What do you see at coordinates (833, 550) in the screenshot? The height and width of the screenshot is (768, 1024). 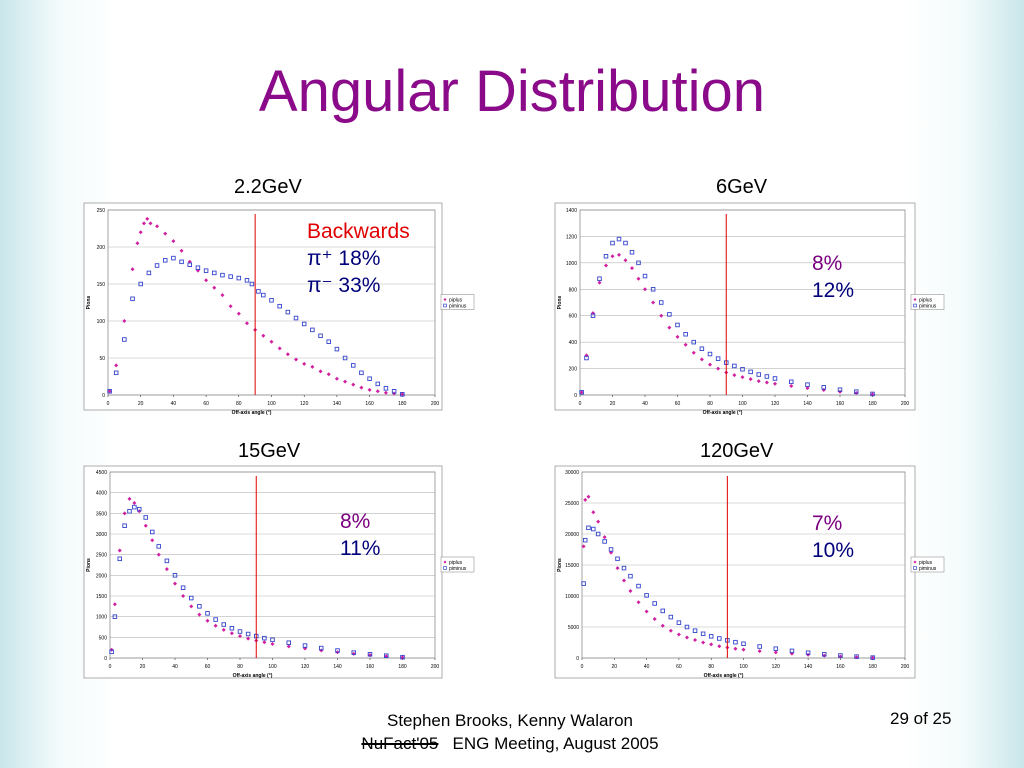 I see `annotation-4-line-2: 10%` at bounding box center [833, 550].